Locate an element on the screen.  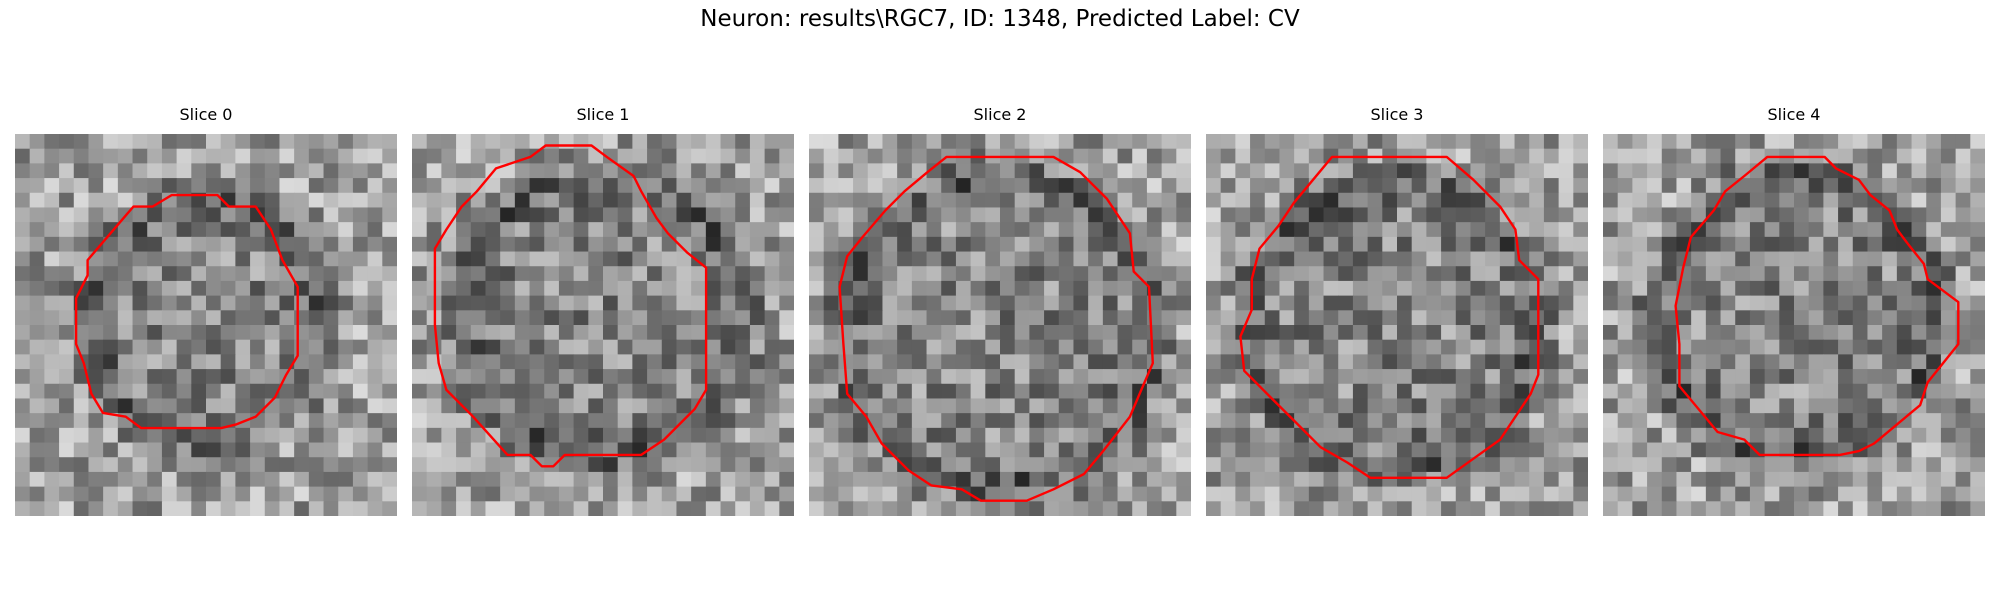
slice-title: Slice 2 is located at coordinates (1000, 114).